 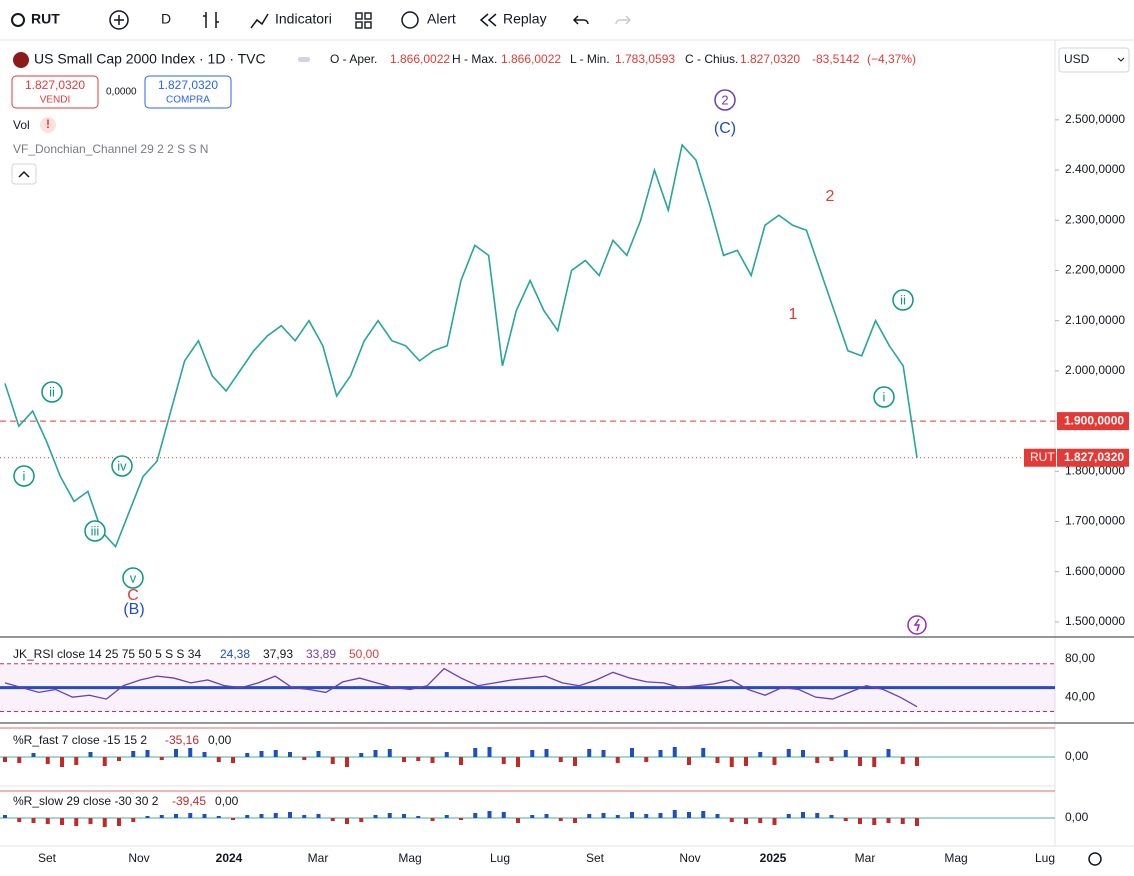 What do you see at coordinates (133, 595) in the screenshot?
I see `wave-label: C` at bounding box center [133, 595].